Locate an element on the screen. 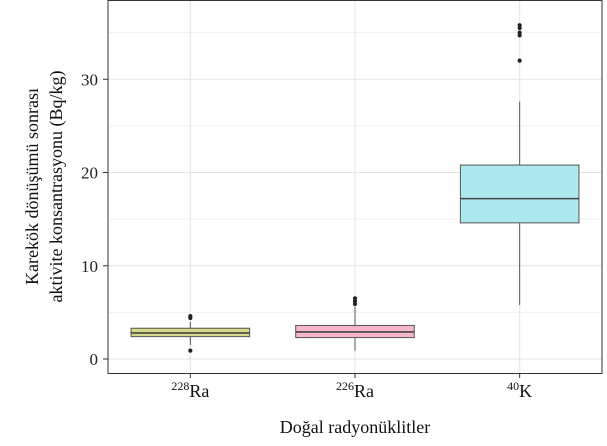  x-tick-label-base: K is located at coordinates (525, 391).